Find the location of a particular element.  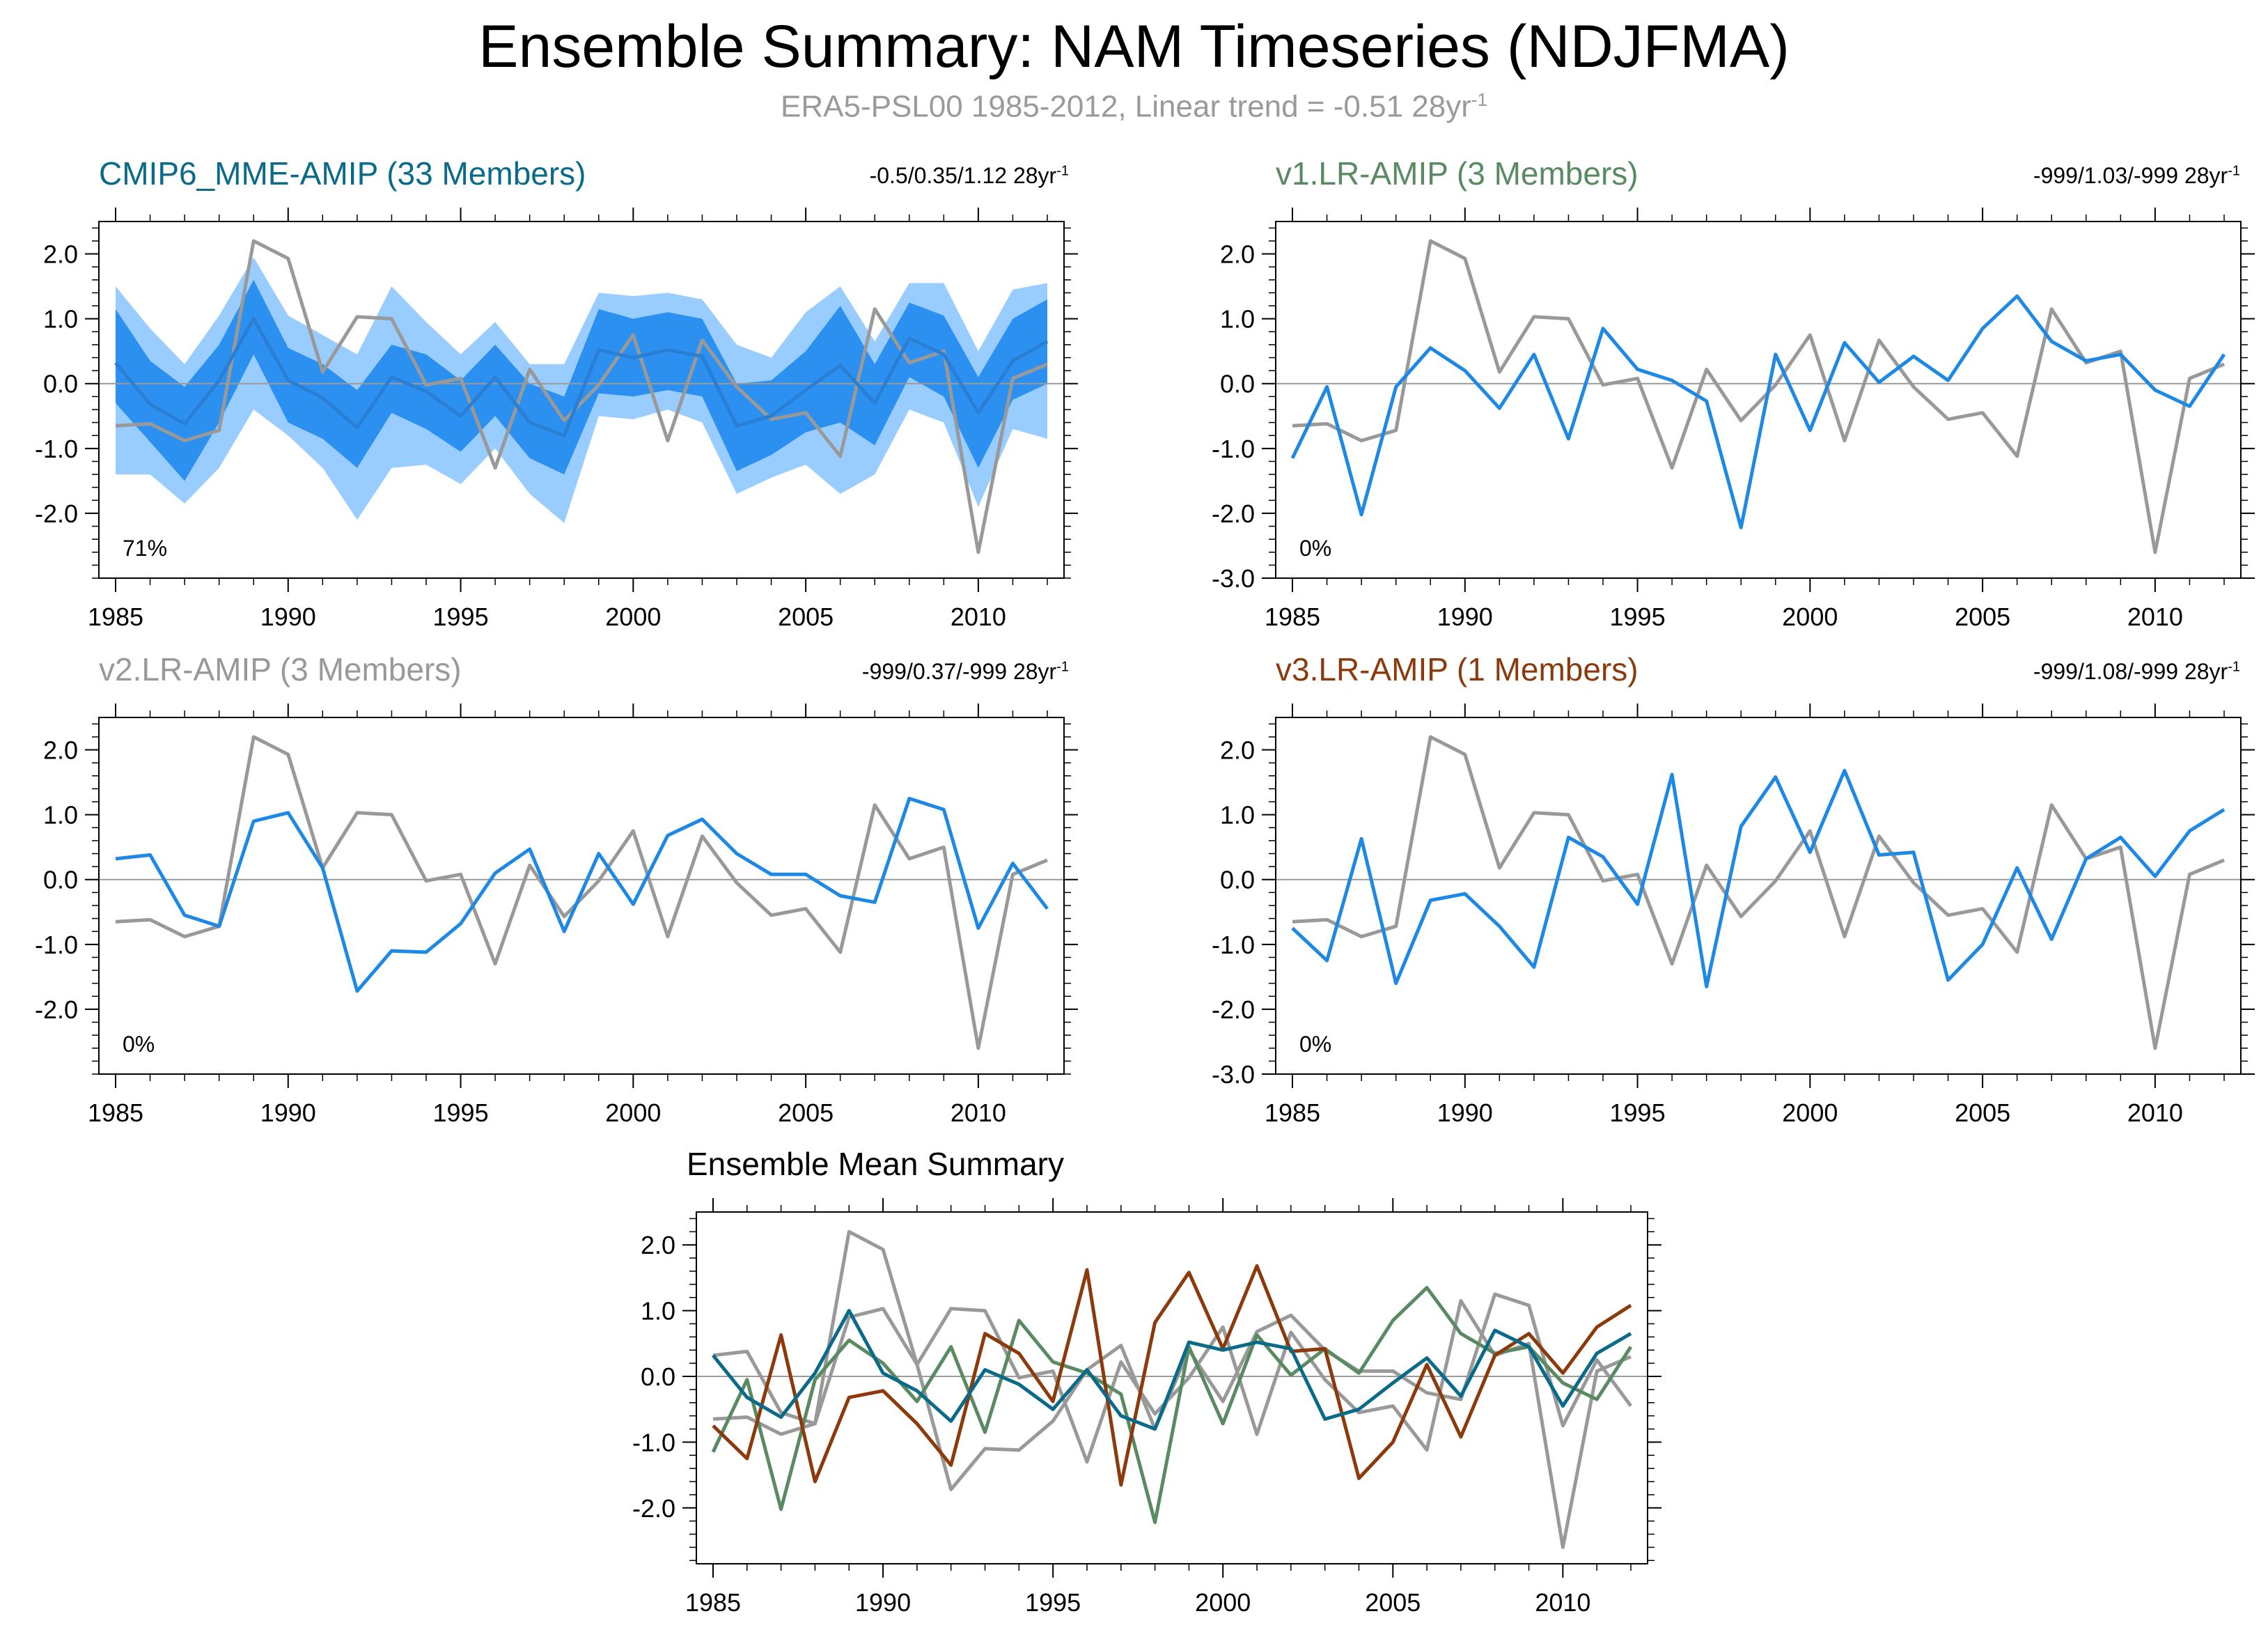

panel-stat-cmip6: -0.5/0.35/1.12 28yr-1 is located at coordinates (969, 176).